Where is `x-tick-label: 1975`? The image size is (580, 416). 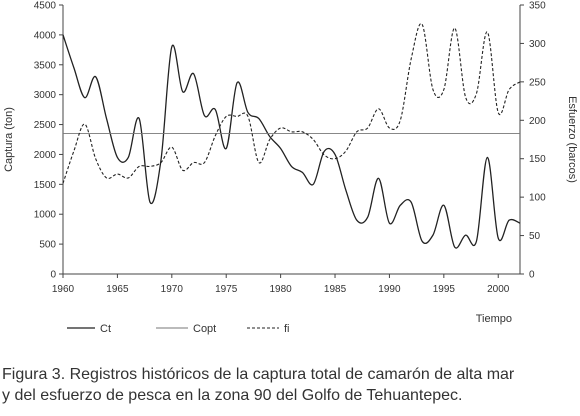
x-tick-label: 1975 is located at coordinates (226, 289).